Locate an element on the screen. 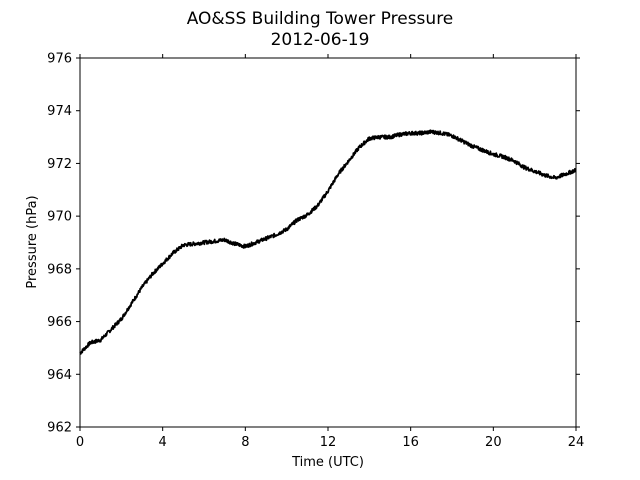  y-tick-label: 974 is located at coordinates (59, 111).